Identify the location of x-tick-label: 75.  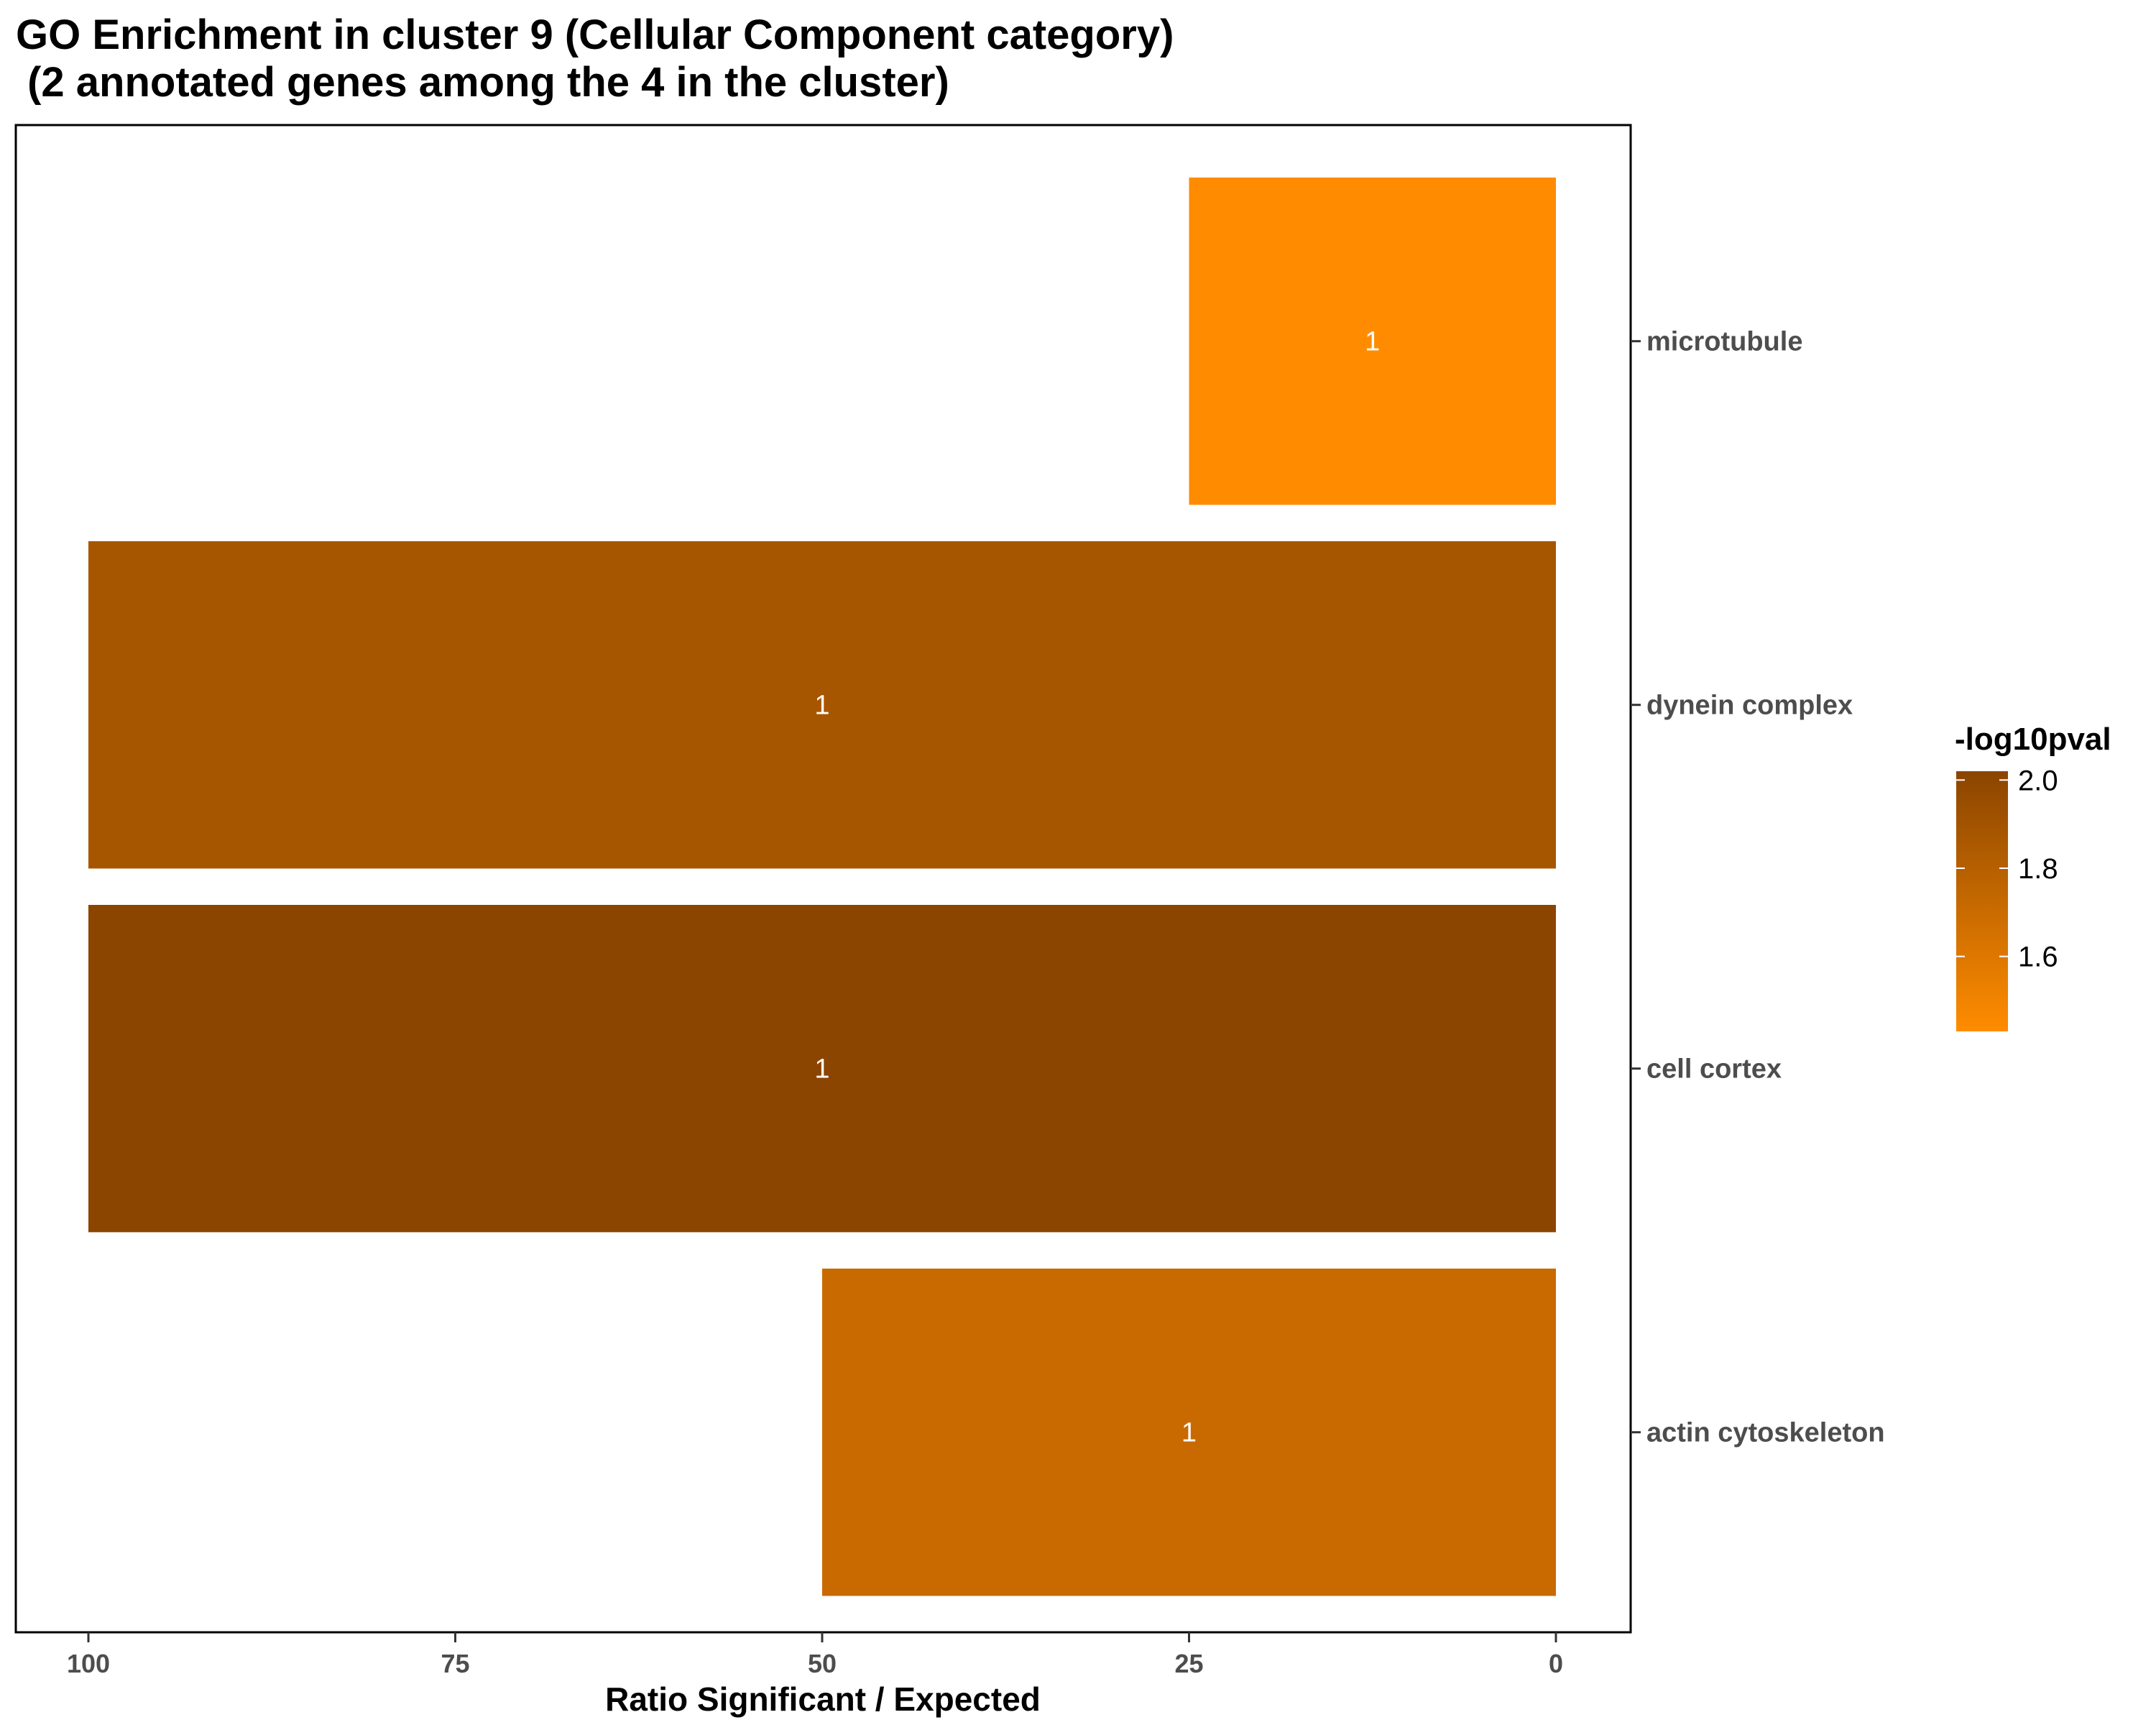
(455, 1663).